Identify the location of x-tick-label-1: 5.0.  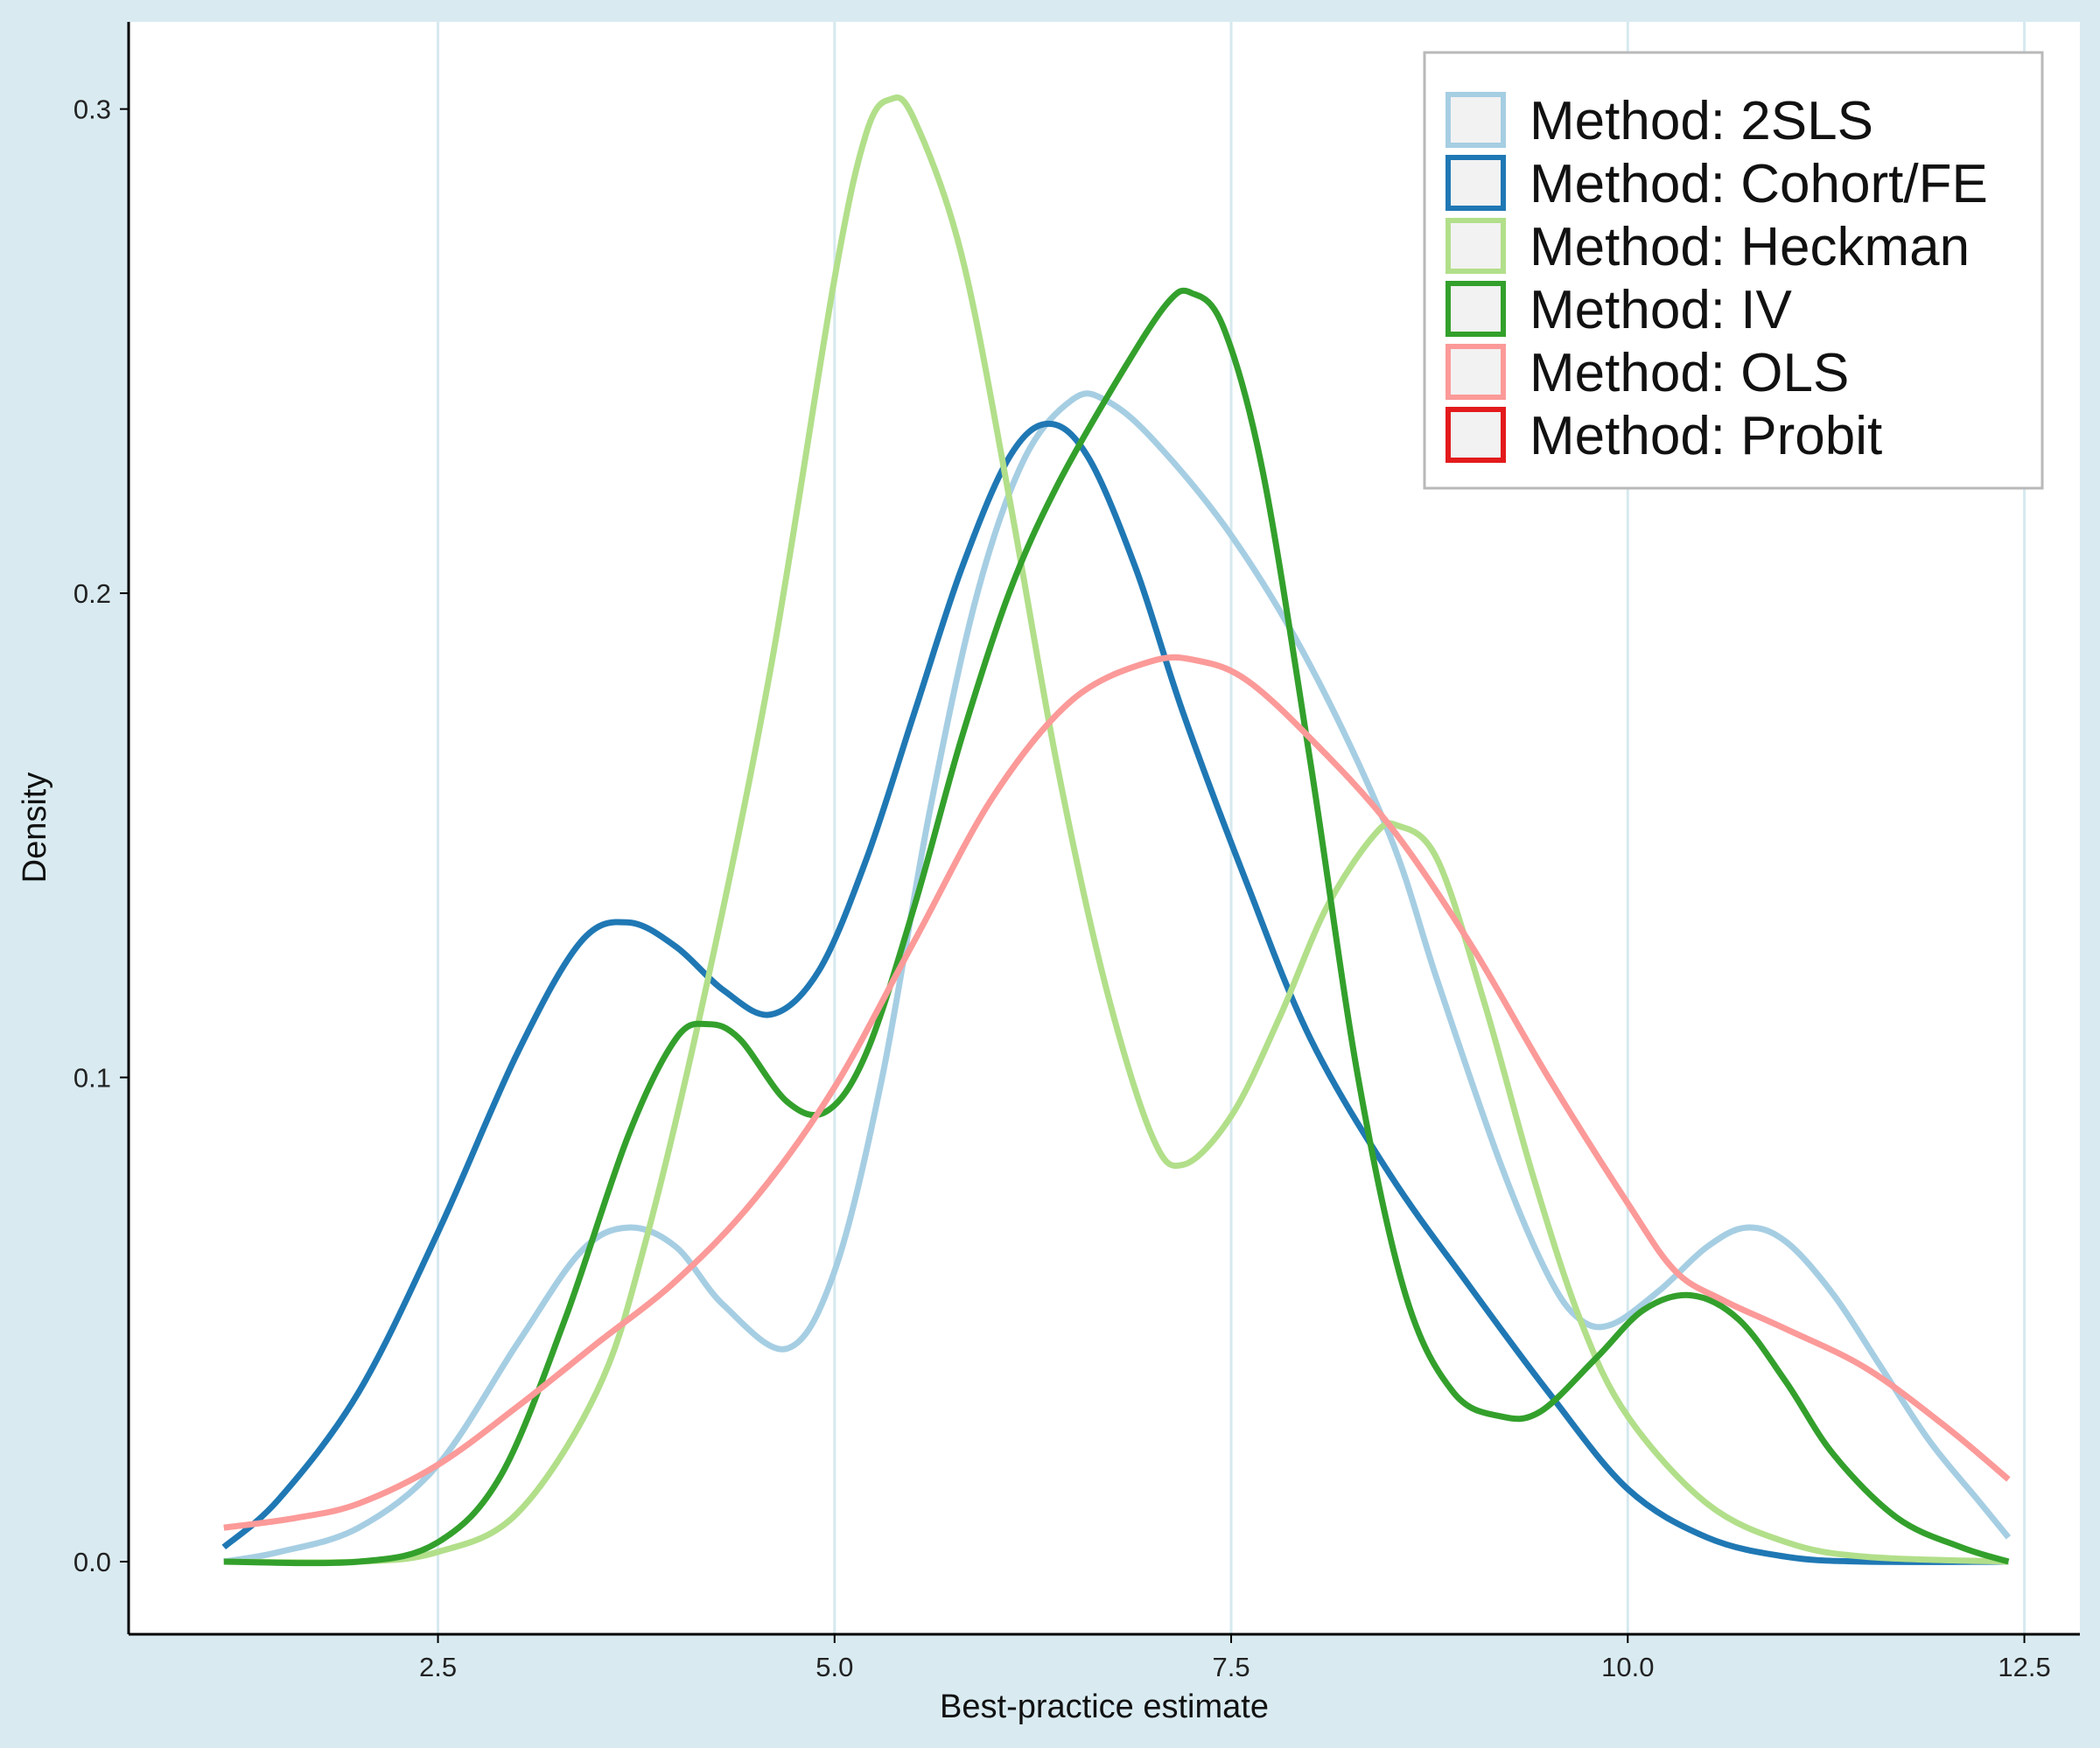
(834, 1667).